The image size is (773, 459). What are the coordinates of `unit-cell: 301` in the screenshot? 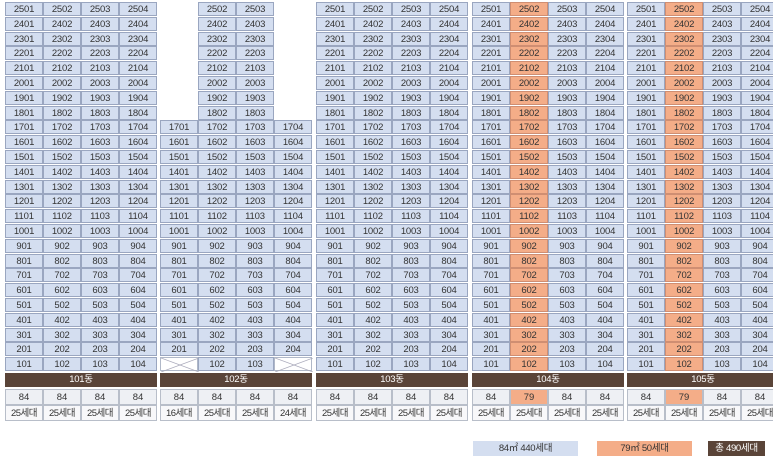 It's located at (179, 334).